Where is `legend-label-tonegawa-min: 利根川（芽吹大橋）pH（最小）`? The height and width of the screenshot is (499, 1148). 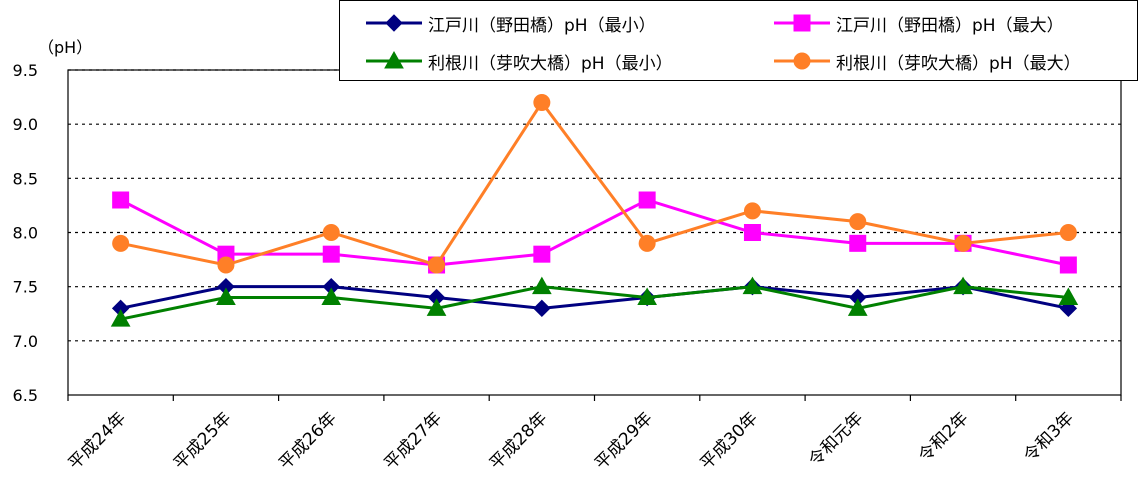
legend-label-tonegawa-min: 利根川（芽吹大橋）pH（最小） is located at coordinates (550, 63).